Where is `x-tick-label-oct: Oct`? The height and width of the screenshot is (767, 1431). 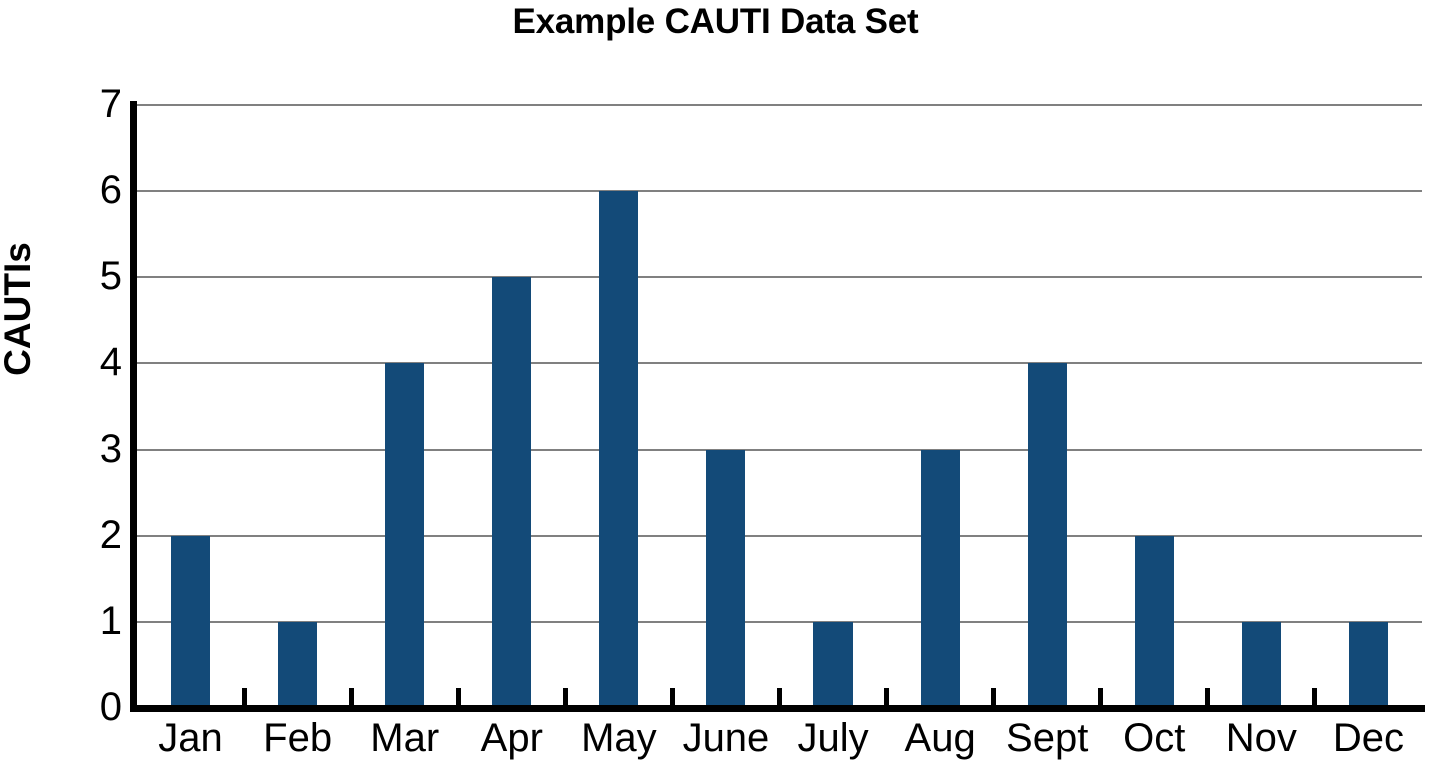
x-tick-label-oct: Oct is located at coordinates (1154, 738).